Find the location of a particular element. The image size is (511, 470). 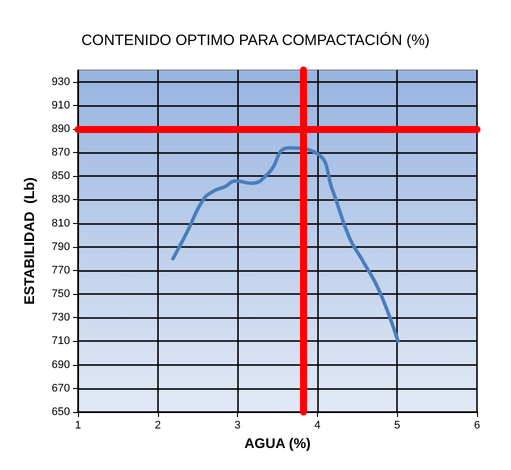

y-tick-label: 670 is located at coordinates (61, 388).